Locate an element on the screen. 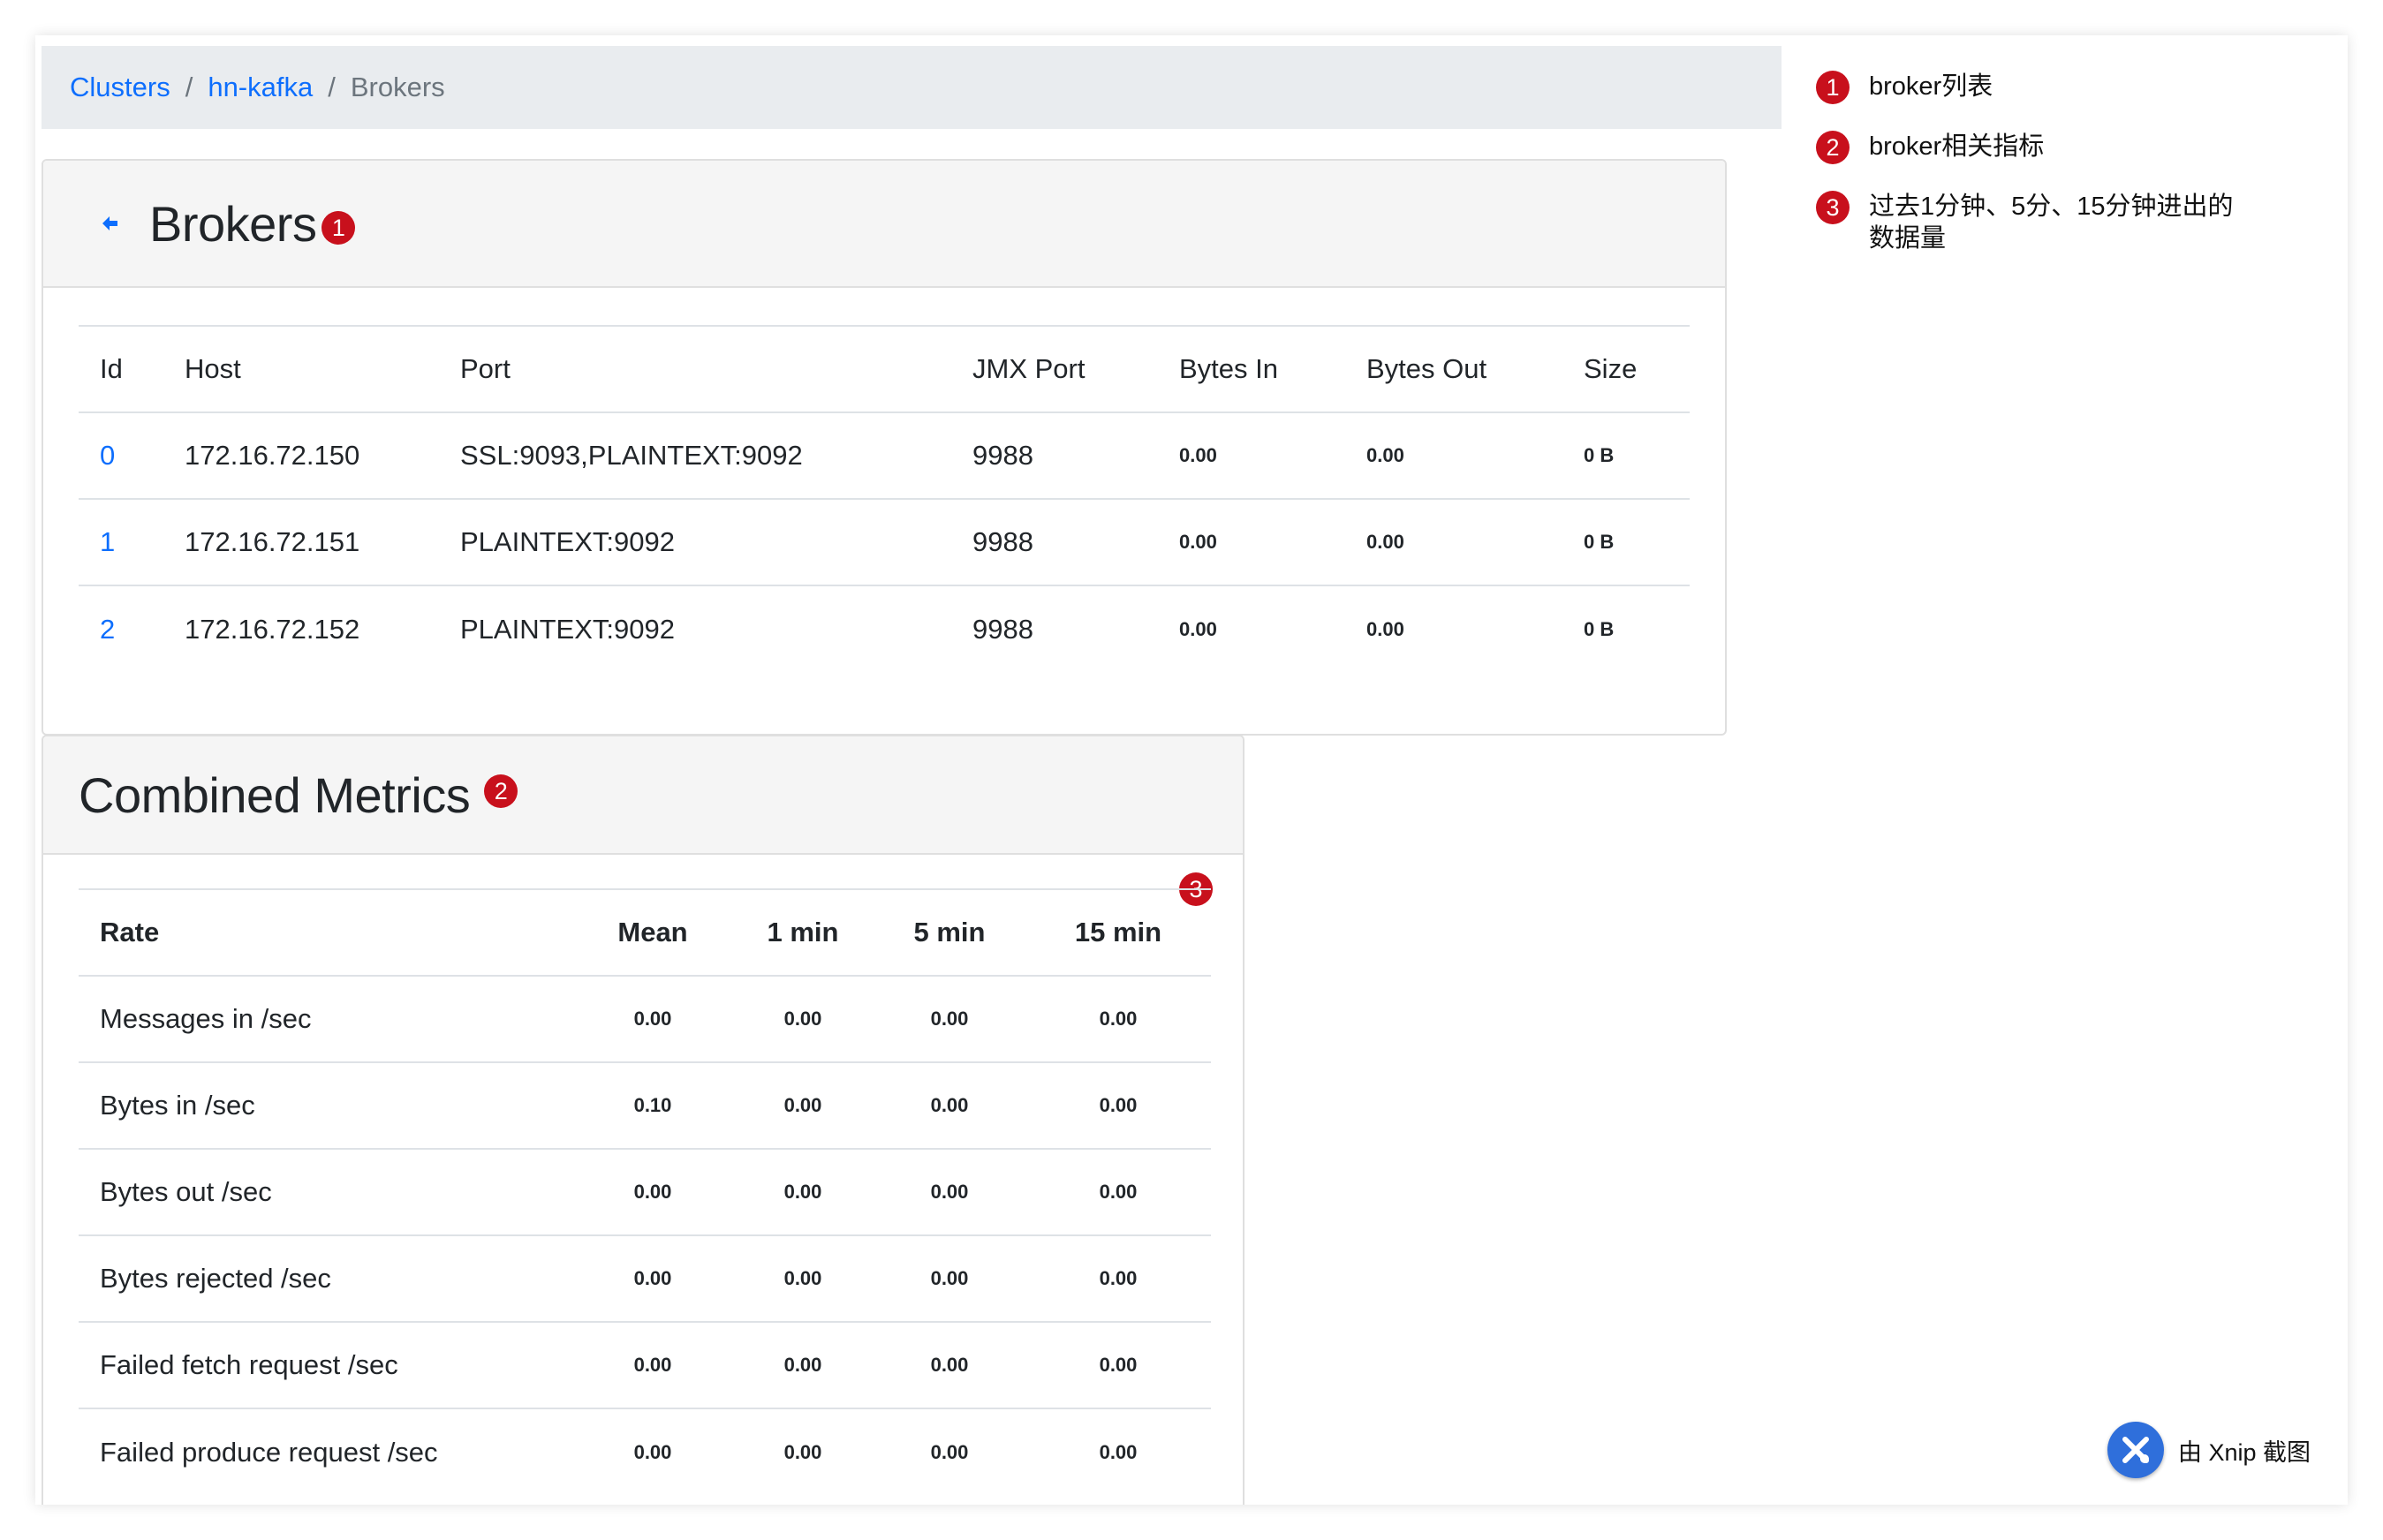 This screenshot has height=1540, width=2383. metric-label: Failed fetch request /sec is located at coordinates (326, 1364).